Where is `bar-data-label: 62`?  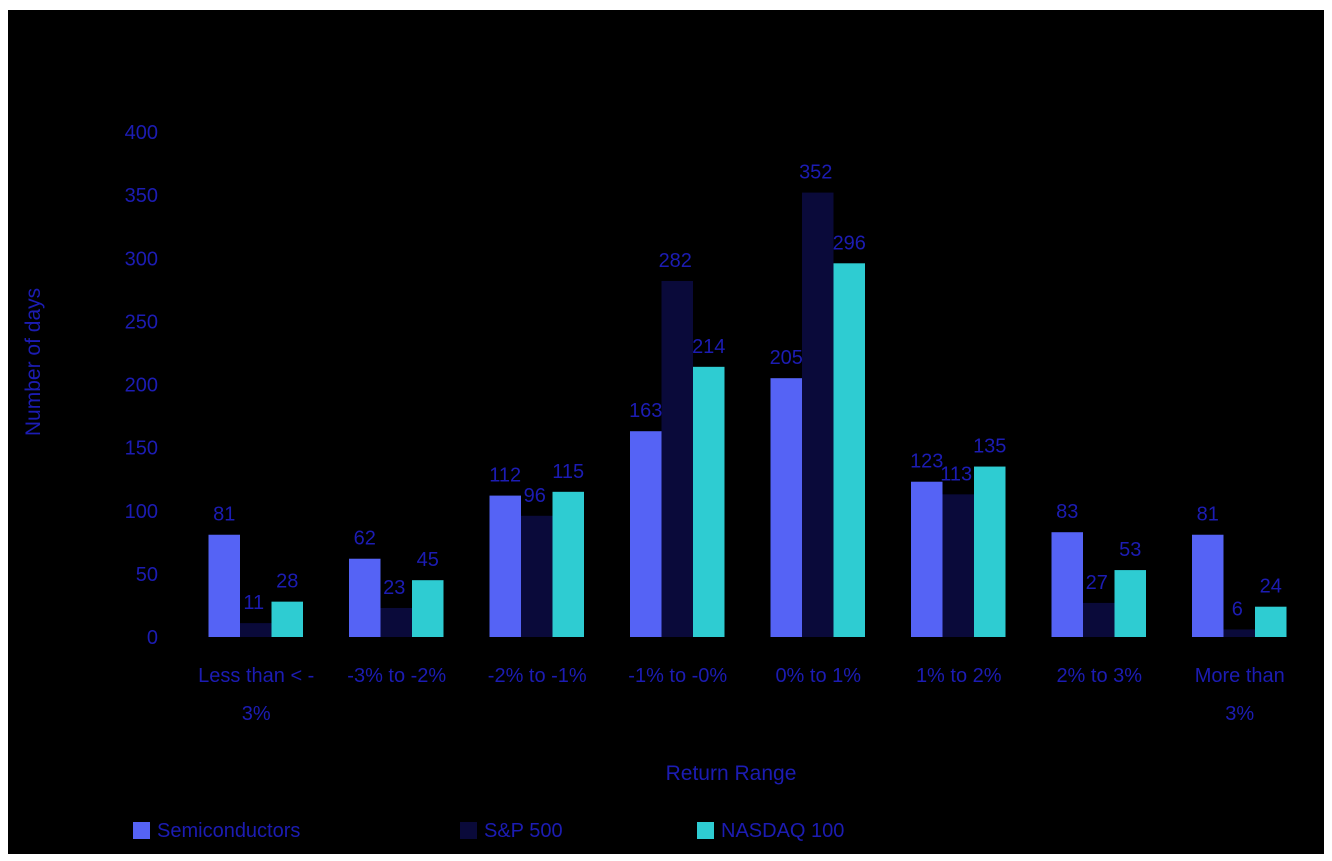
bar-data-label: 62 is located at coordinates (365, 539).